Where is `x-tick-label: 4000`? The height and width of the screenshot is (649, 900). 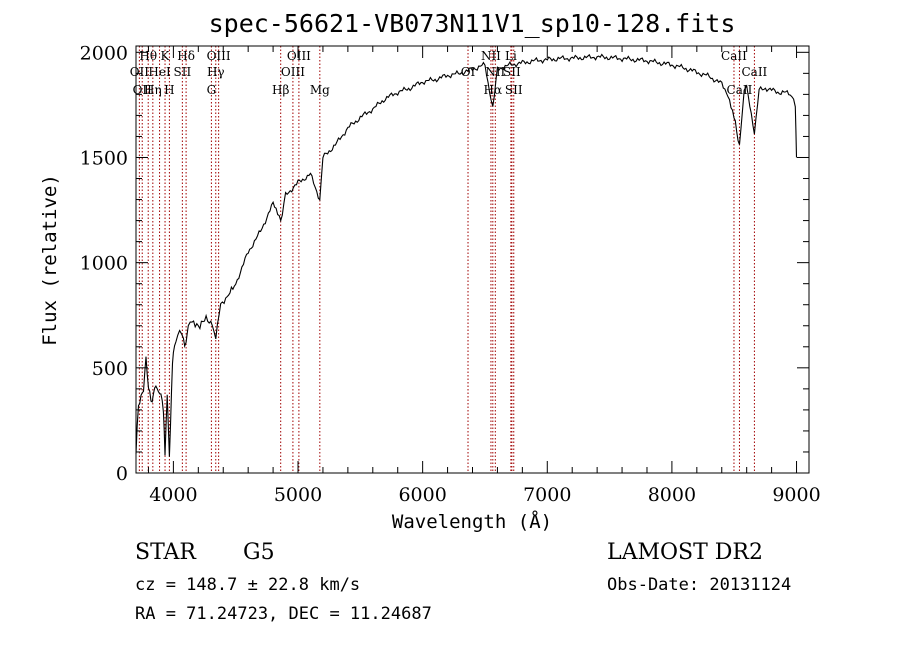
x-tick-label: 4000 is located at coordinates (173, 495).